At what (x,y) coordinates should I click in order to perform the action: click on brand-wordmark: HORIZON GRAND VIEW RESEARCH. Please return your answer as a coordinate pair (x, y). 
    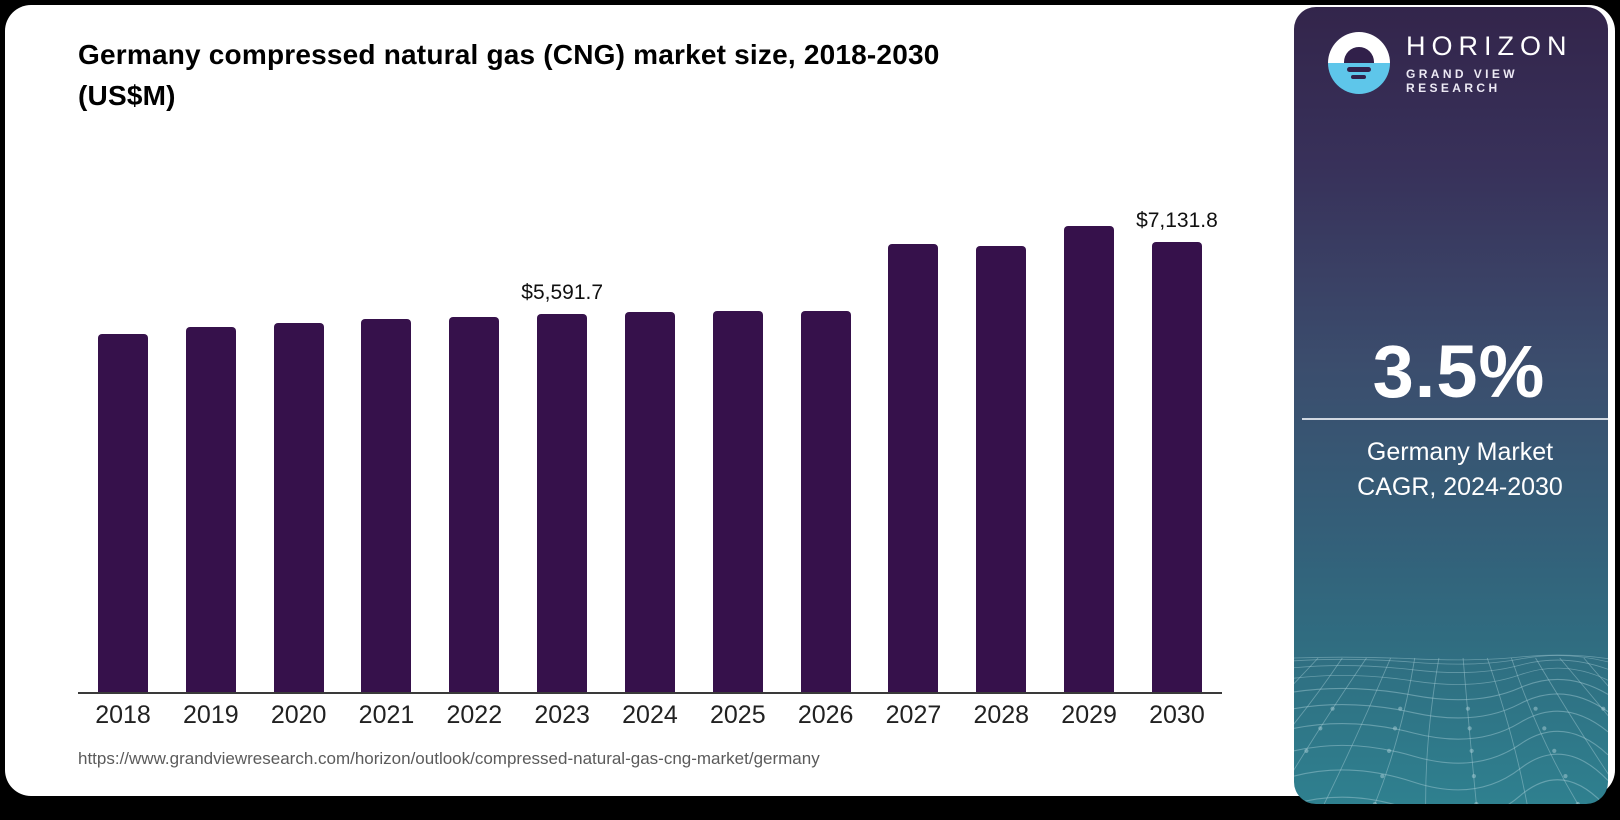
    Looking at the image, I should click on (1507, 63).